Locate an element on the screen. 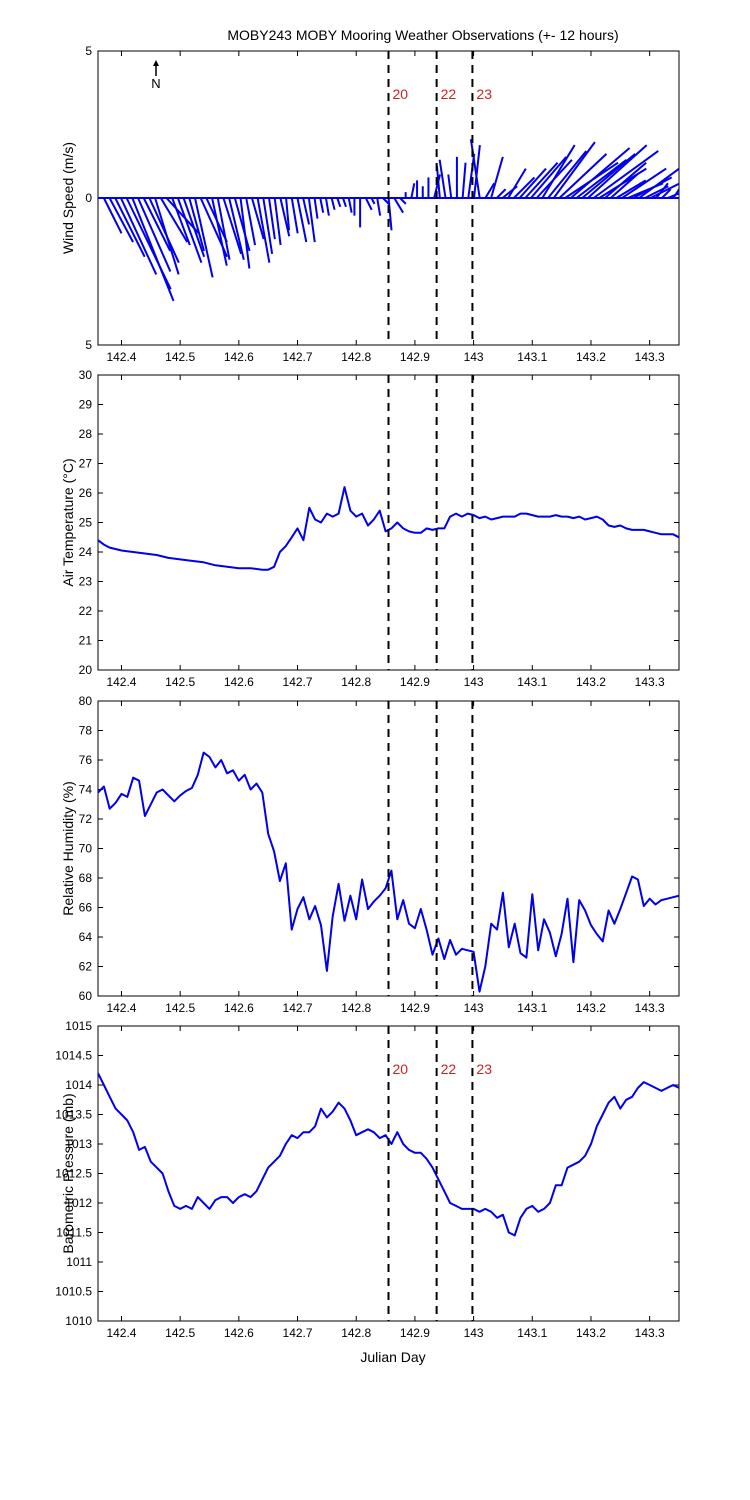  y-tick-label: 24 is located at coordinates (86, 552).